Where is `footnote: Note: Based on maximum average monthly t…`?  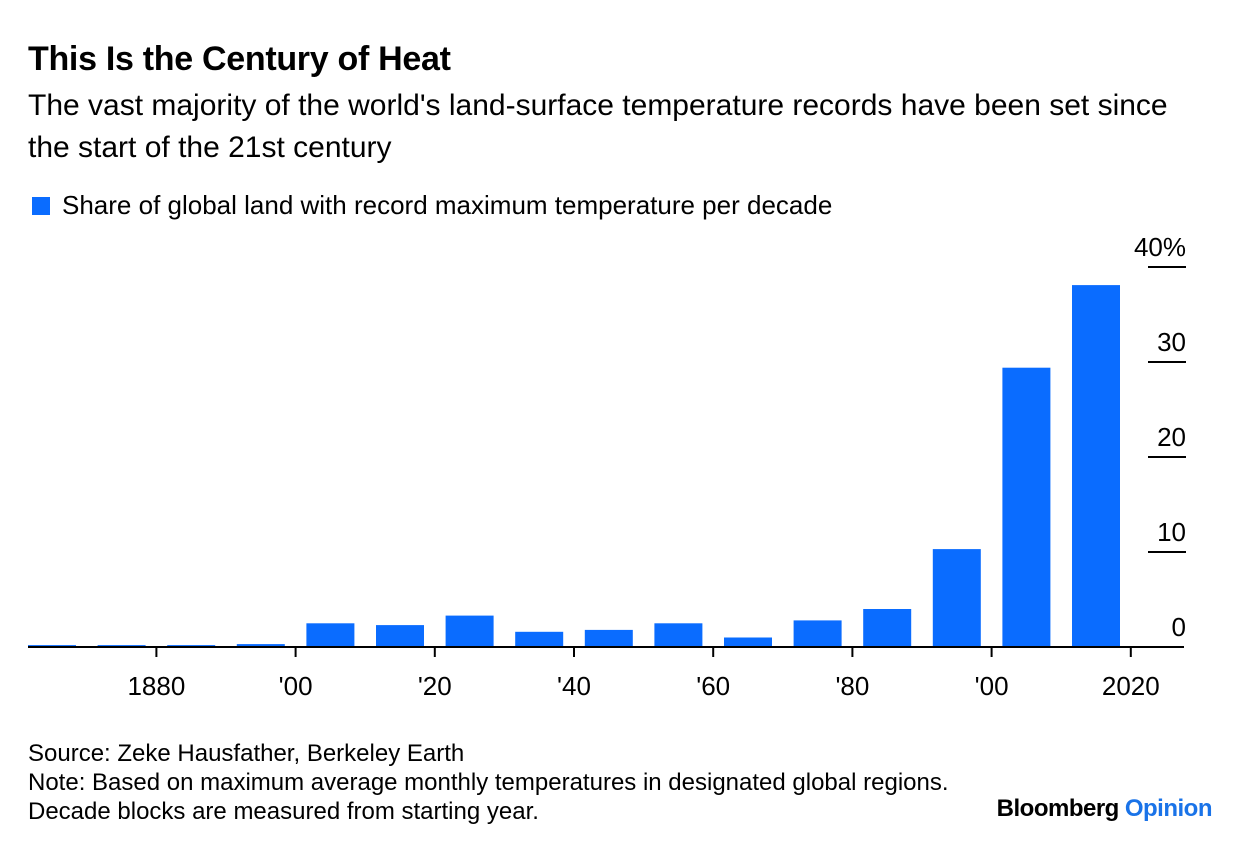
footnote: Note: Based on maximum average monthly t… is located at coordinates (488, 797).